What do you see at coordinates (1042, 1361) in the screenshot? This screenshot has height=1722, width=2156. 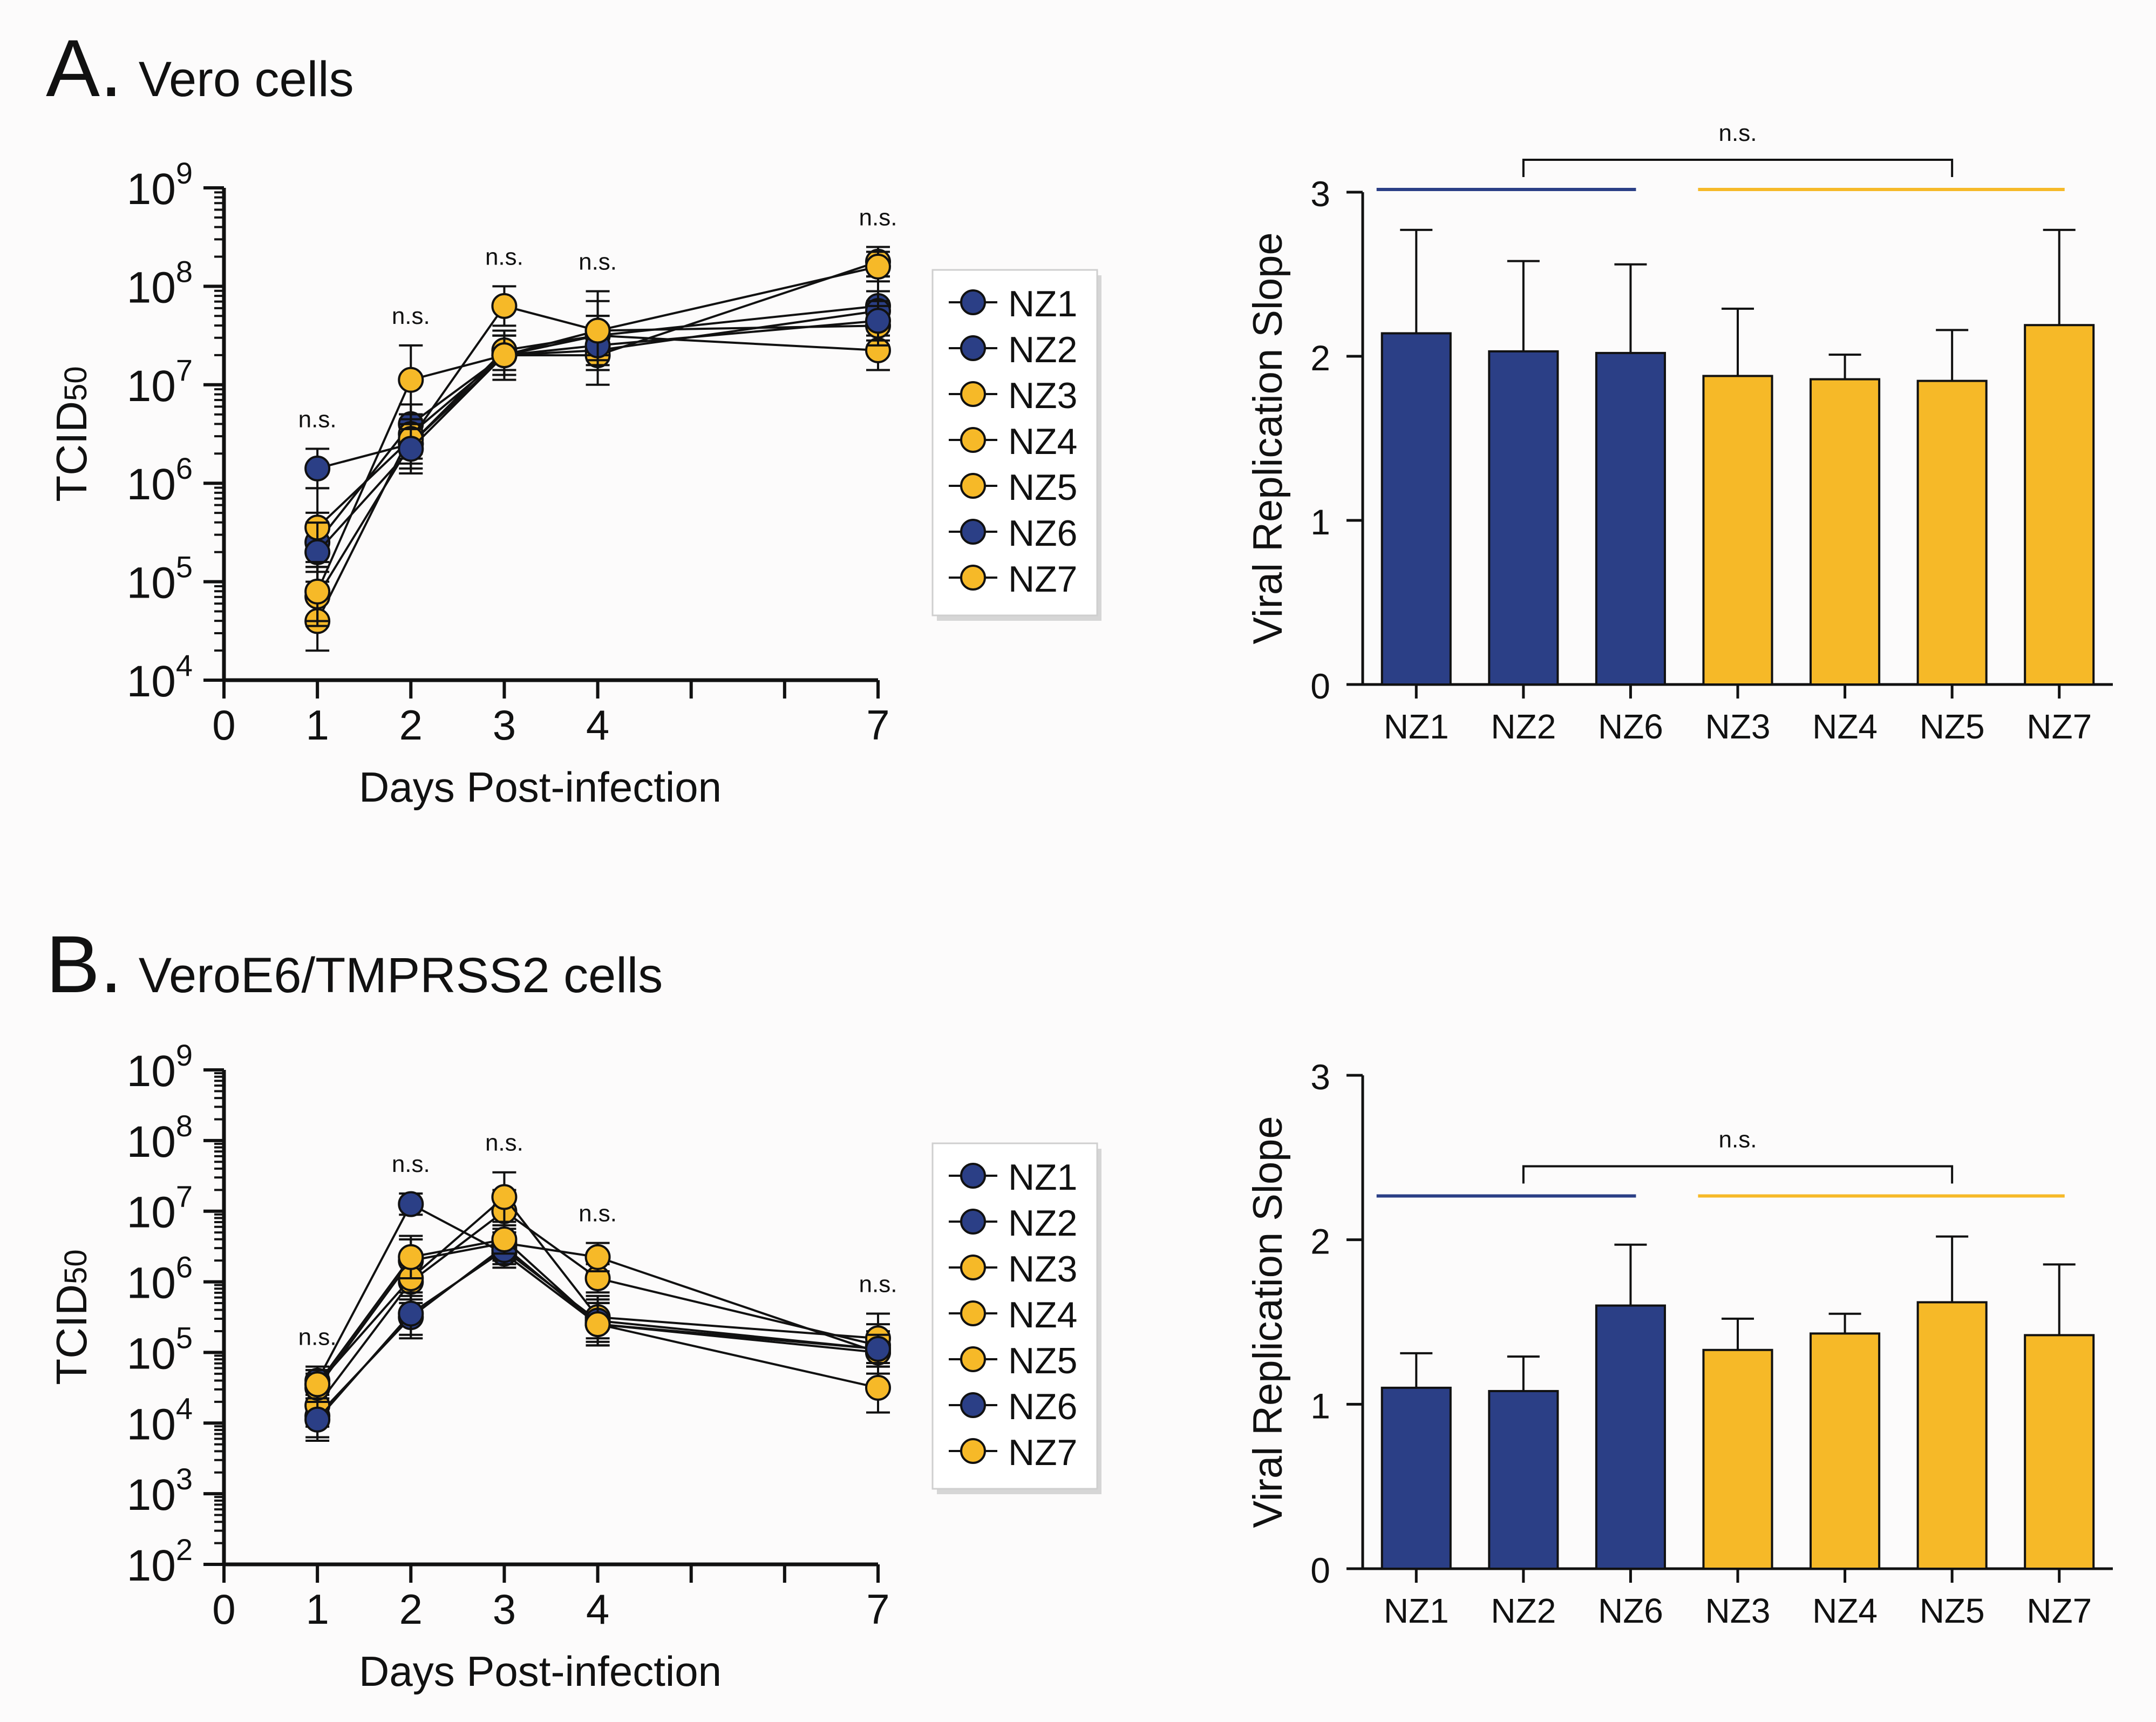 I see `legend-label: NZ5` at bounding box center [1042, 1361].